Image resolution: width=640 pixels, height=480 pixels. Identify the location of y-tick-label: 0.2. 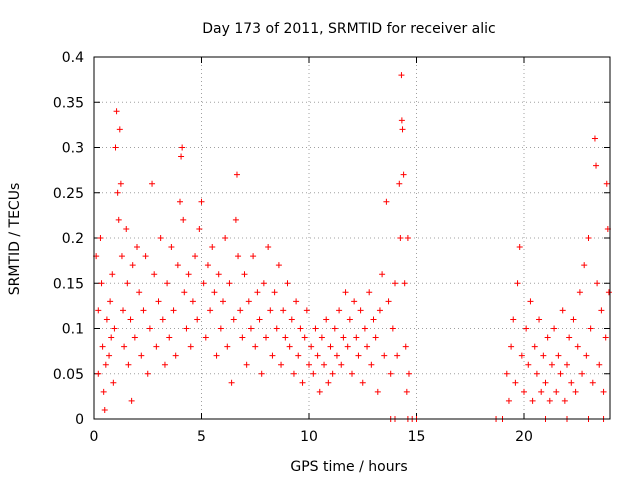
(73, 239).